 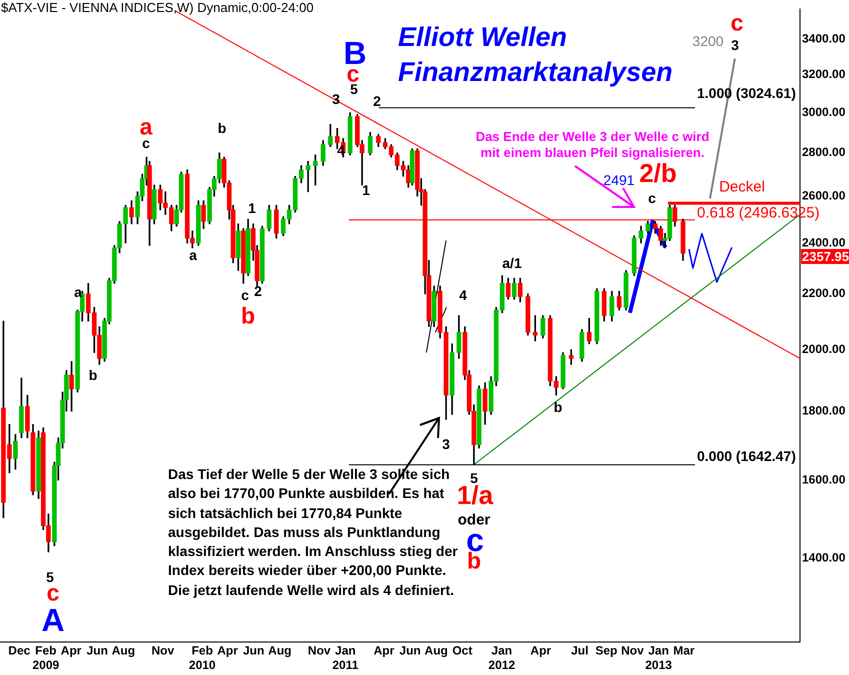 What do you see at coordinates (606, 651) in the screenshot?
I see `x-tick-label: Sep` at bounding box center [606, 651].